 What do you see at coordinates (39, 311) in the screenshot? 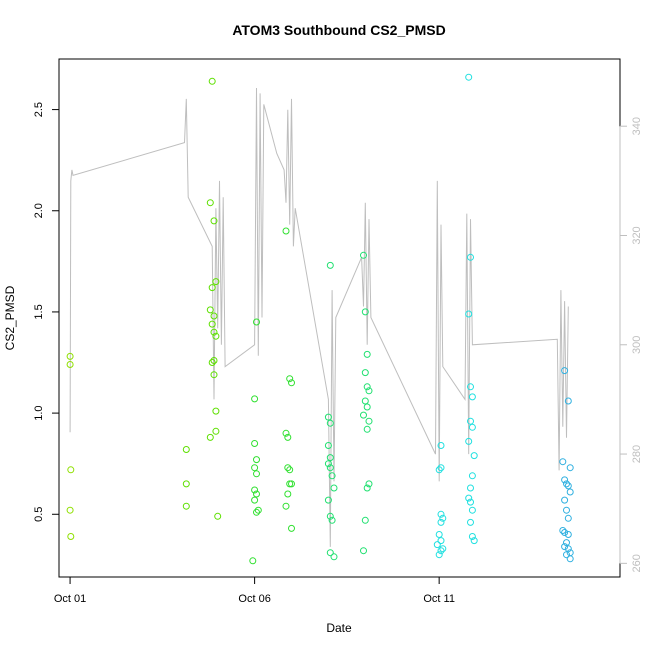
I see `y-tick-label: 1.5` at bounding box center [39, 311].